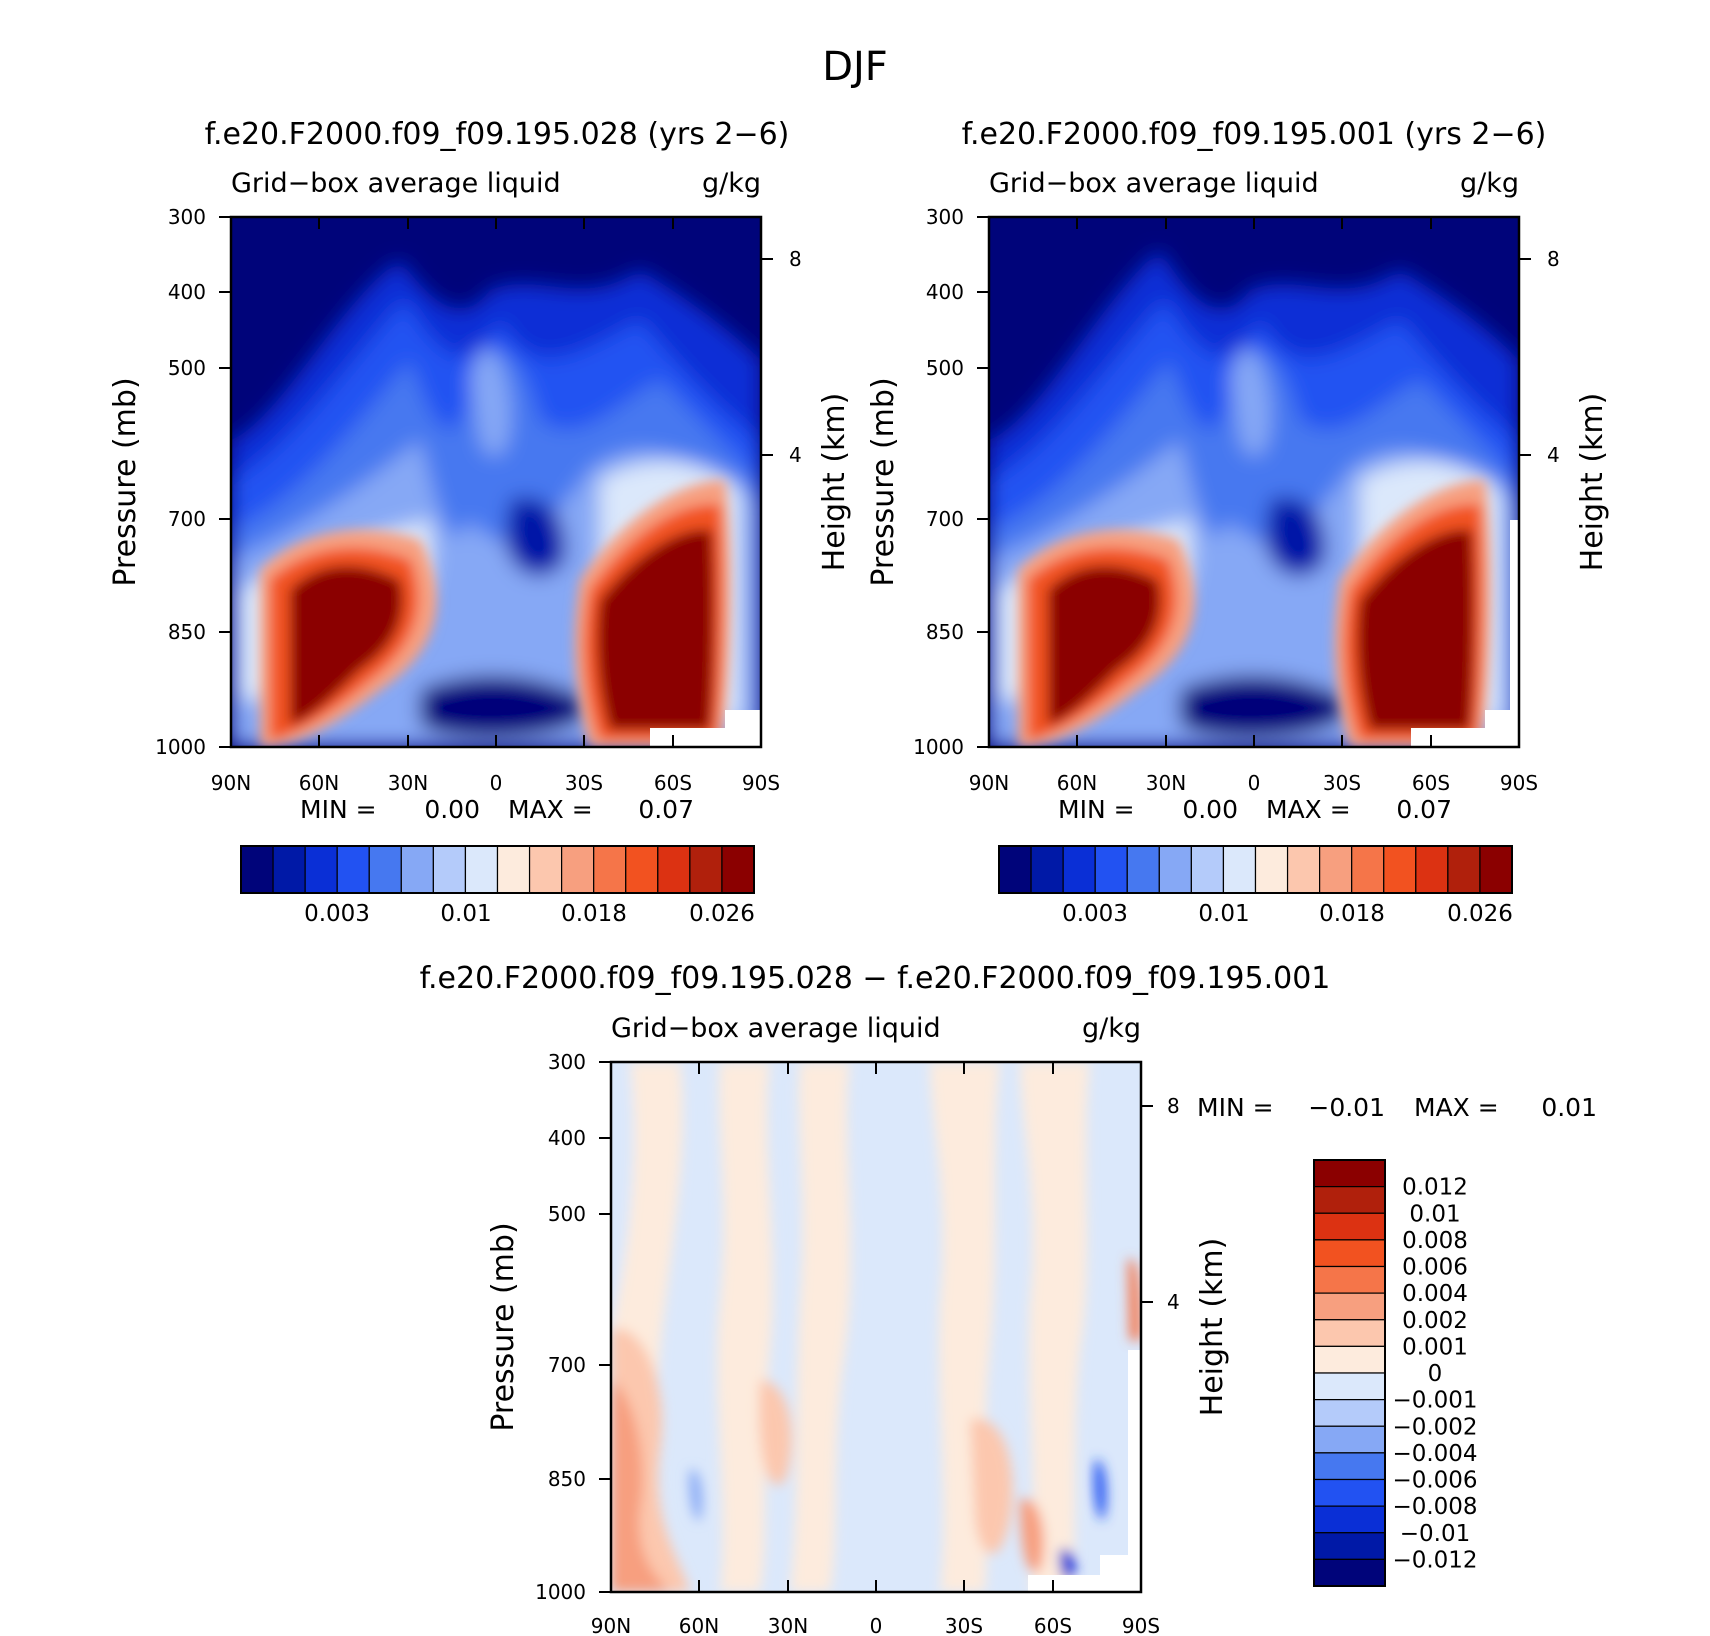 This screenshot has width=1710, height=1636. What do you see at coordinates (1095, 914) in the screenshot?
I see `panel2-cbar-label-0.003: 0.003` at bounding box center [1095, 914].